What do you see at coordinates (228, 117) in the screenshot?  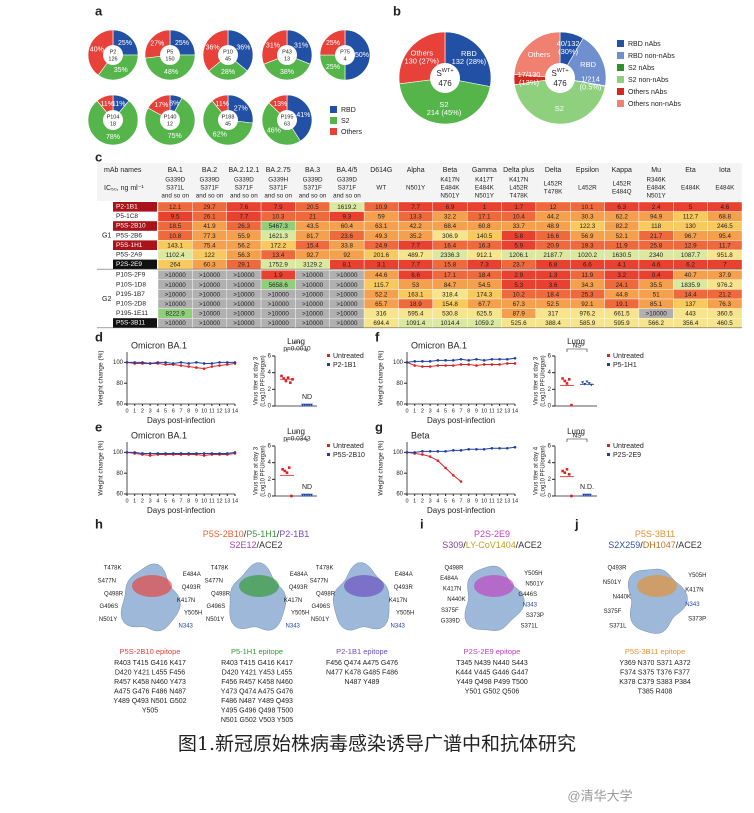 I see `pie-name: P188` at bounding box center [228, 117].